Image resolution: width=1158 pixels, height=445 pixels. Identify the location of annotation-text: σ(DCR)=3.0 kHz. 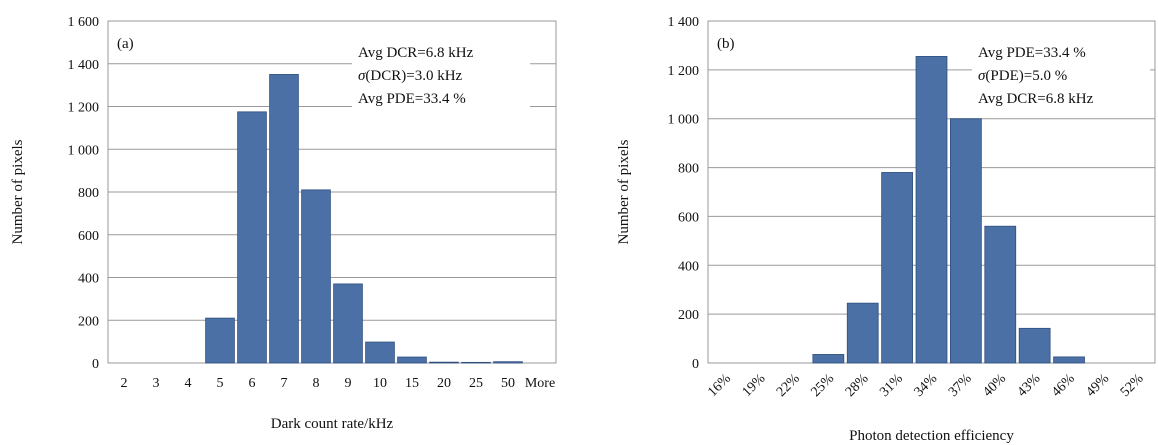
(410, 76).